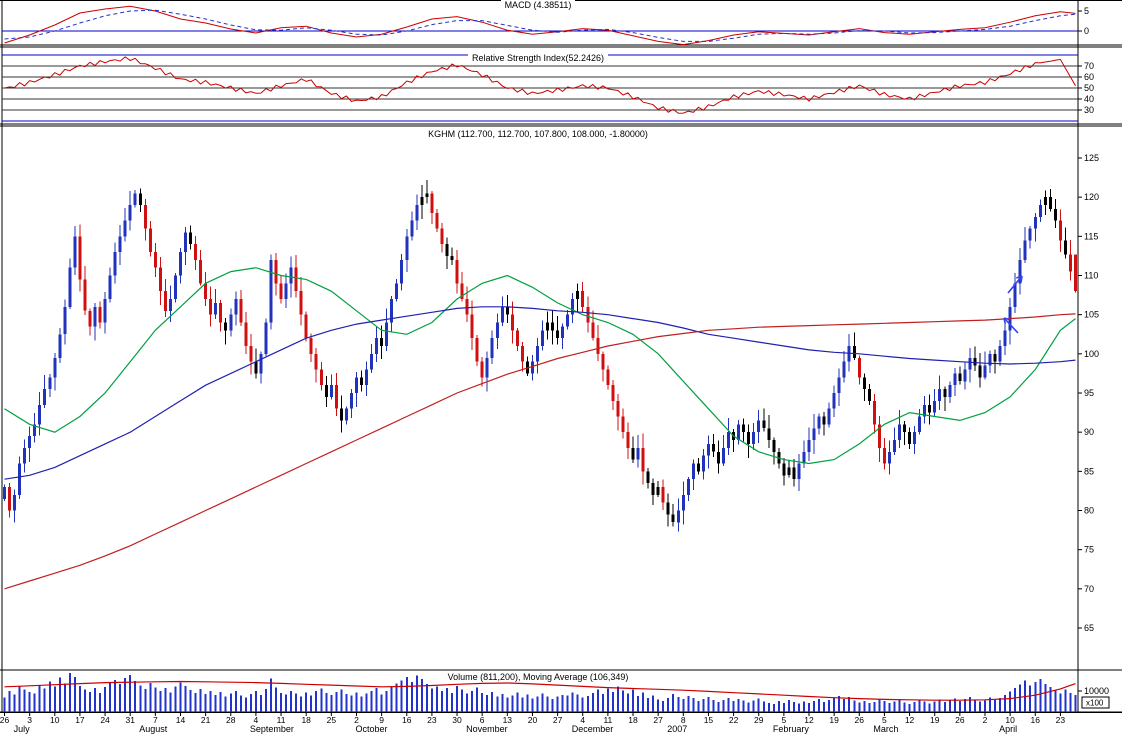 This screenshot has height=734, width=1122. Describe the element at coordinates (332, 720) in the screenshot. I see `svg-text: 25` at that location.